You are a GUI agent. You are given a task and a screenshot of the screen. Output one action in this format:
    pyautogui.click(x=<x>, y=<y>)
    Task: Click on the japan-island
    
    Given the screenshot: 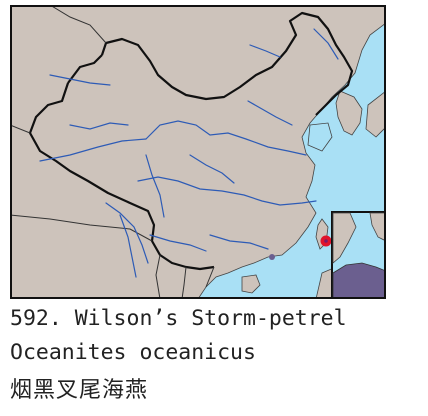 What is the action you would take?
    pyautogui.click(x=375, y=114)
    